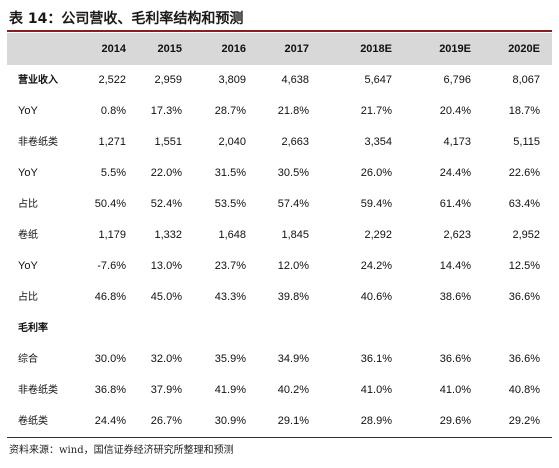 The image size is (559, 468). What do you see at coordinates (166, 390) in the screenshot?
I see `table-cell: 37.9%` at bounding box center [166, 390].